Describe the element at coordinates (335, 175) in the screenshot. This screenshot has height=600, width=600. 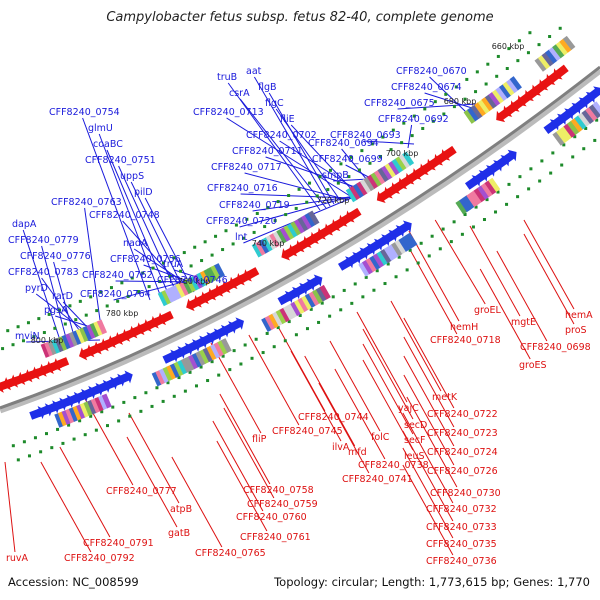
I see `forward-gene-label: smpB` at that location.